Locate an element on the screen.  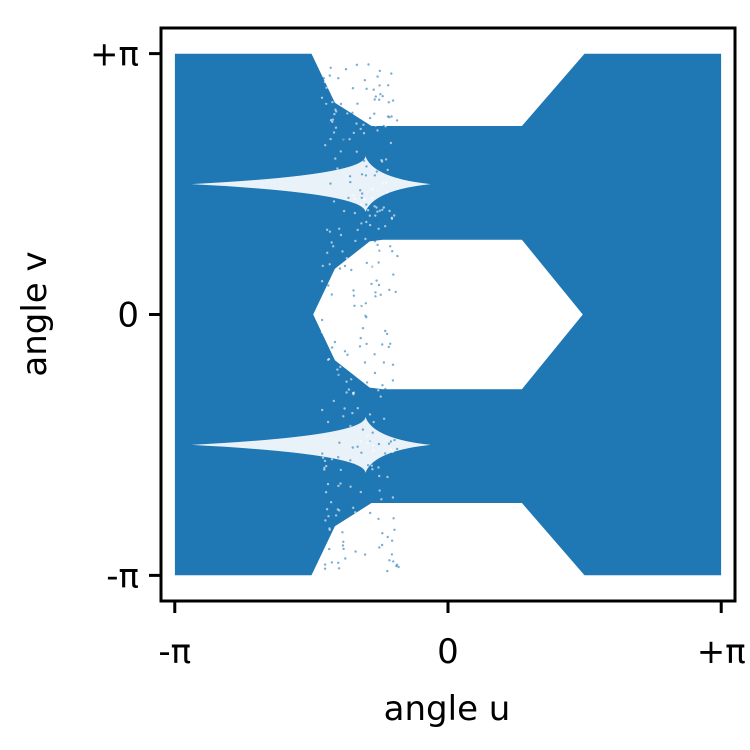
y-tick-label: 0 is located at coordinates (128, 316).